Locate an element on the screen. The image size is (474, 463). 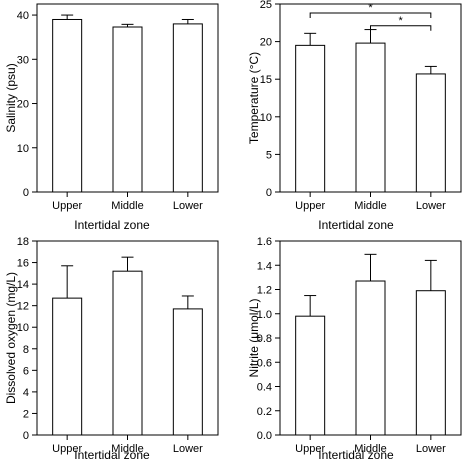
y-tick-label: 0.4 is located at coordinates (264, 388).